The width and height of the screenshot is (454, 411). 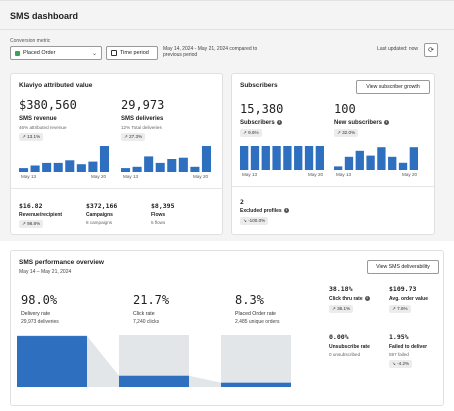 I want to click on campaigns-label: Campaigns, so click(x=99, y=215).